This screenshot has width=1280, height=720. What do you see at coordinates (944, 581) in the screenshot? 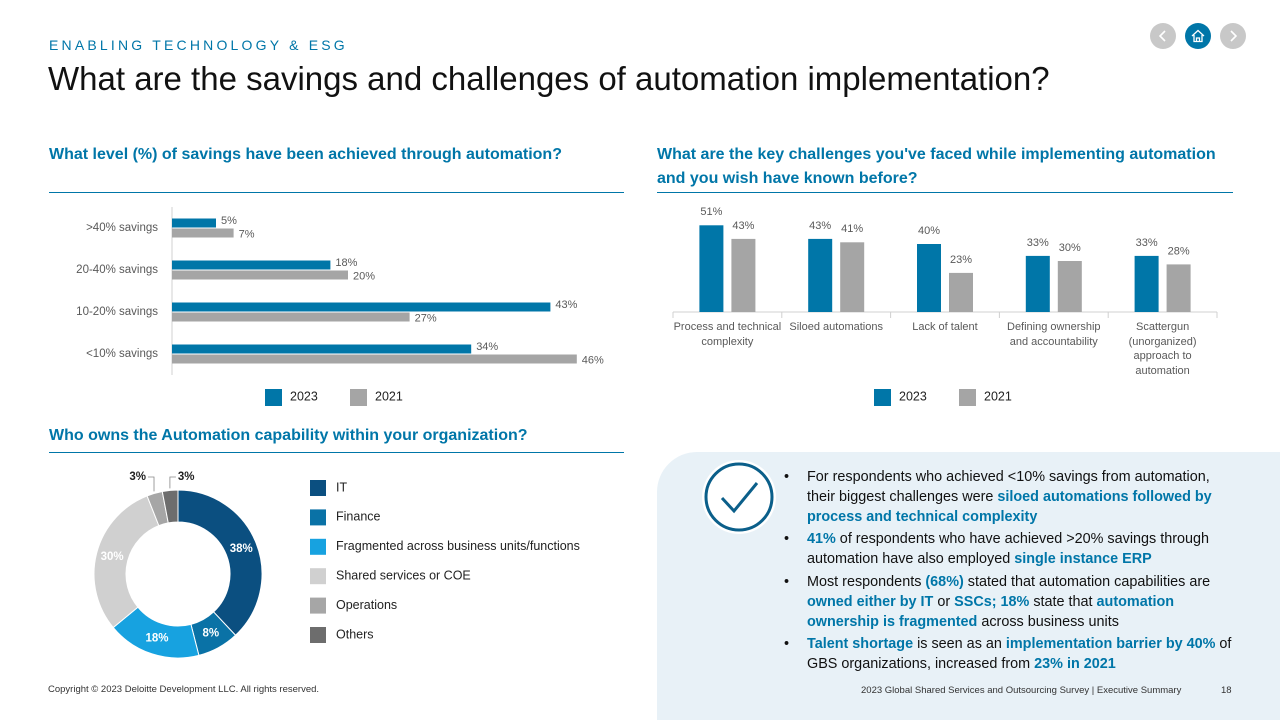
I see `emphasis: (68%)` at bounding box center [944, 581].